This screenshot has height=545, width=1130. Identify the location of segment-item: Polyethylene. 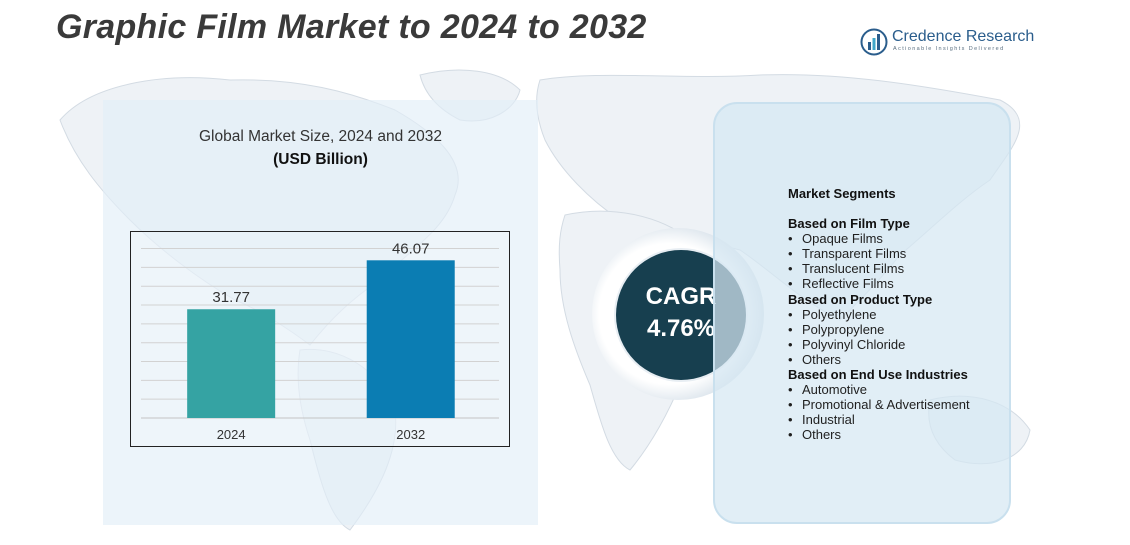
(898, 314).